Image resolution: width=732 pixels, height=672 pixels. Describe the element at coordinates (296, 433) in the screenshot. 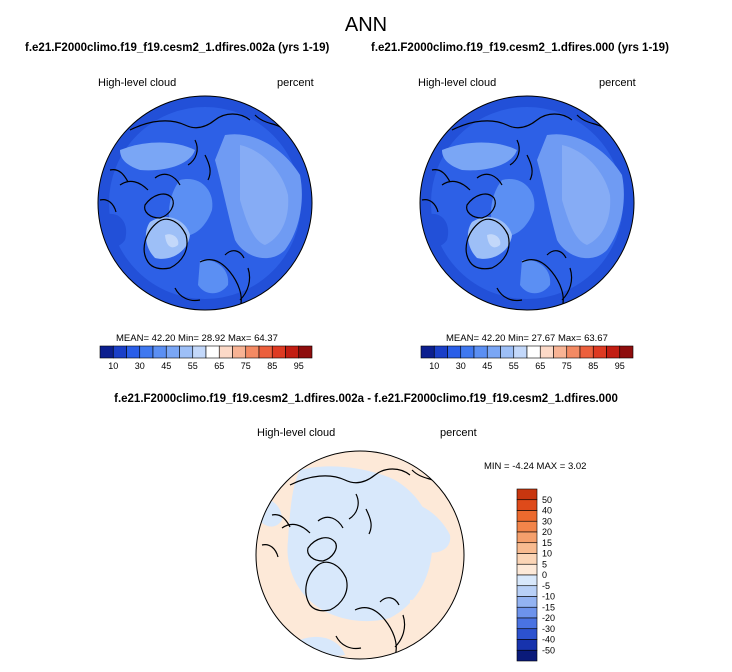

I see `diff-panel-variable-label: High-level cloud` at that location.